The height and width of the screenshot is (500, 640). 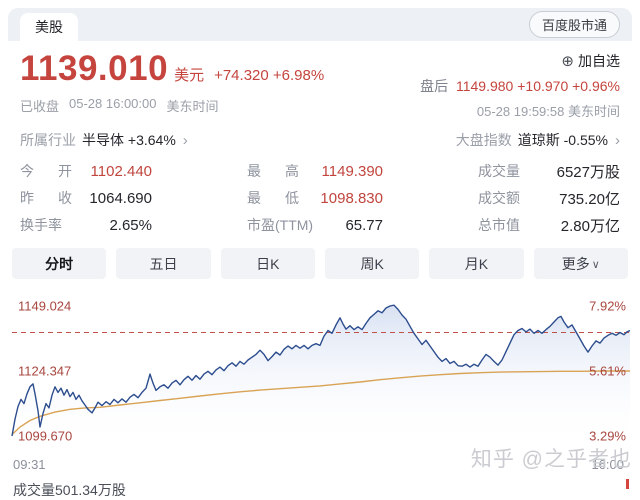 What do you see at coordinates (86, 171) in the screenshot?
I see `stat-item: 今开 1102.440` at bounding box center [86, 171].